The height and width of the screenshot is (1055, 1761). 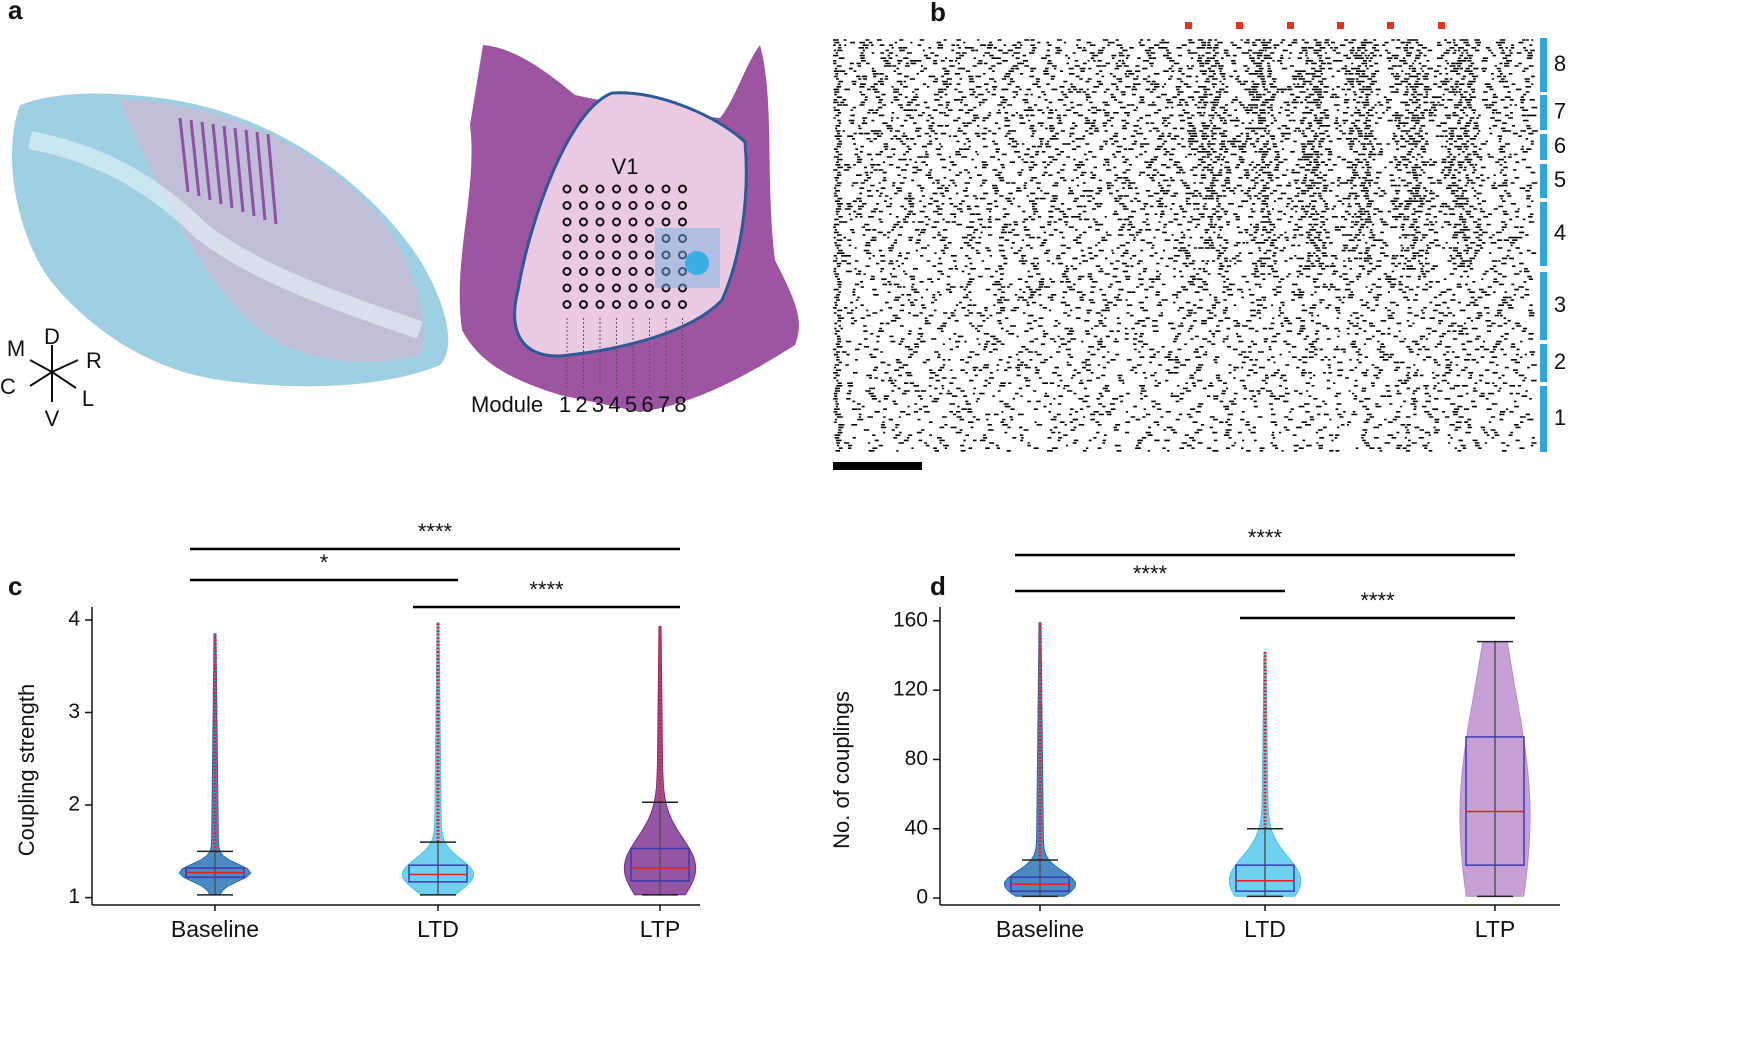 I want to click on electrode-grid, so click(x=624, y=246).